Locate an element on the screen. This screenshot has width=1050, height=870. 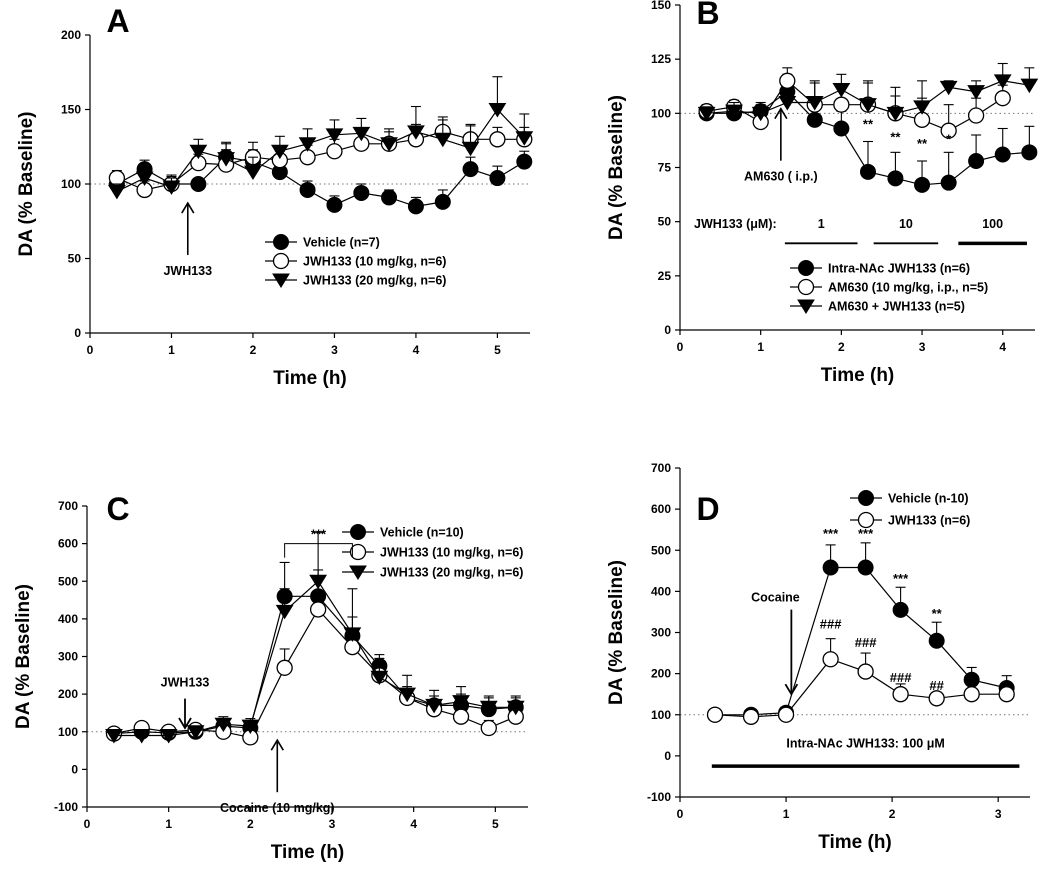
y-tick-label: 125 is located at coordinates (661, 59).